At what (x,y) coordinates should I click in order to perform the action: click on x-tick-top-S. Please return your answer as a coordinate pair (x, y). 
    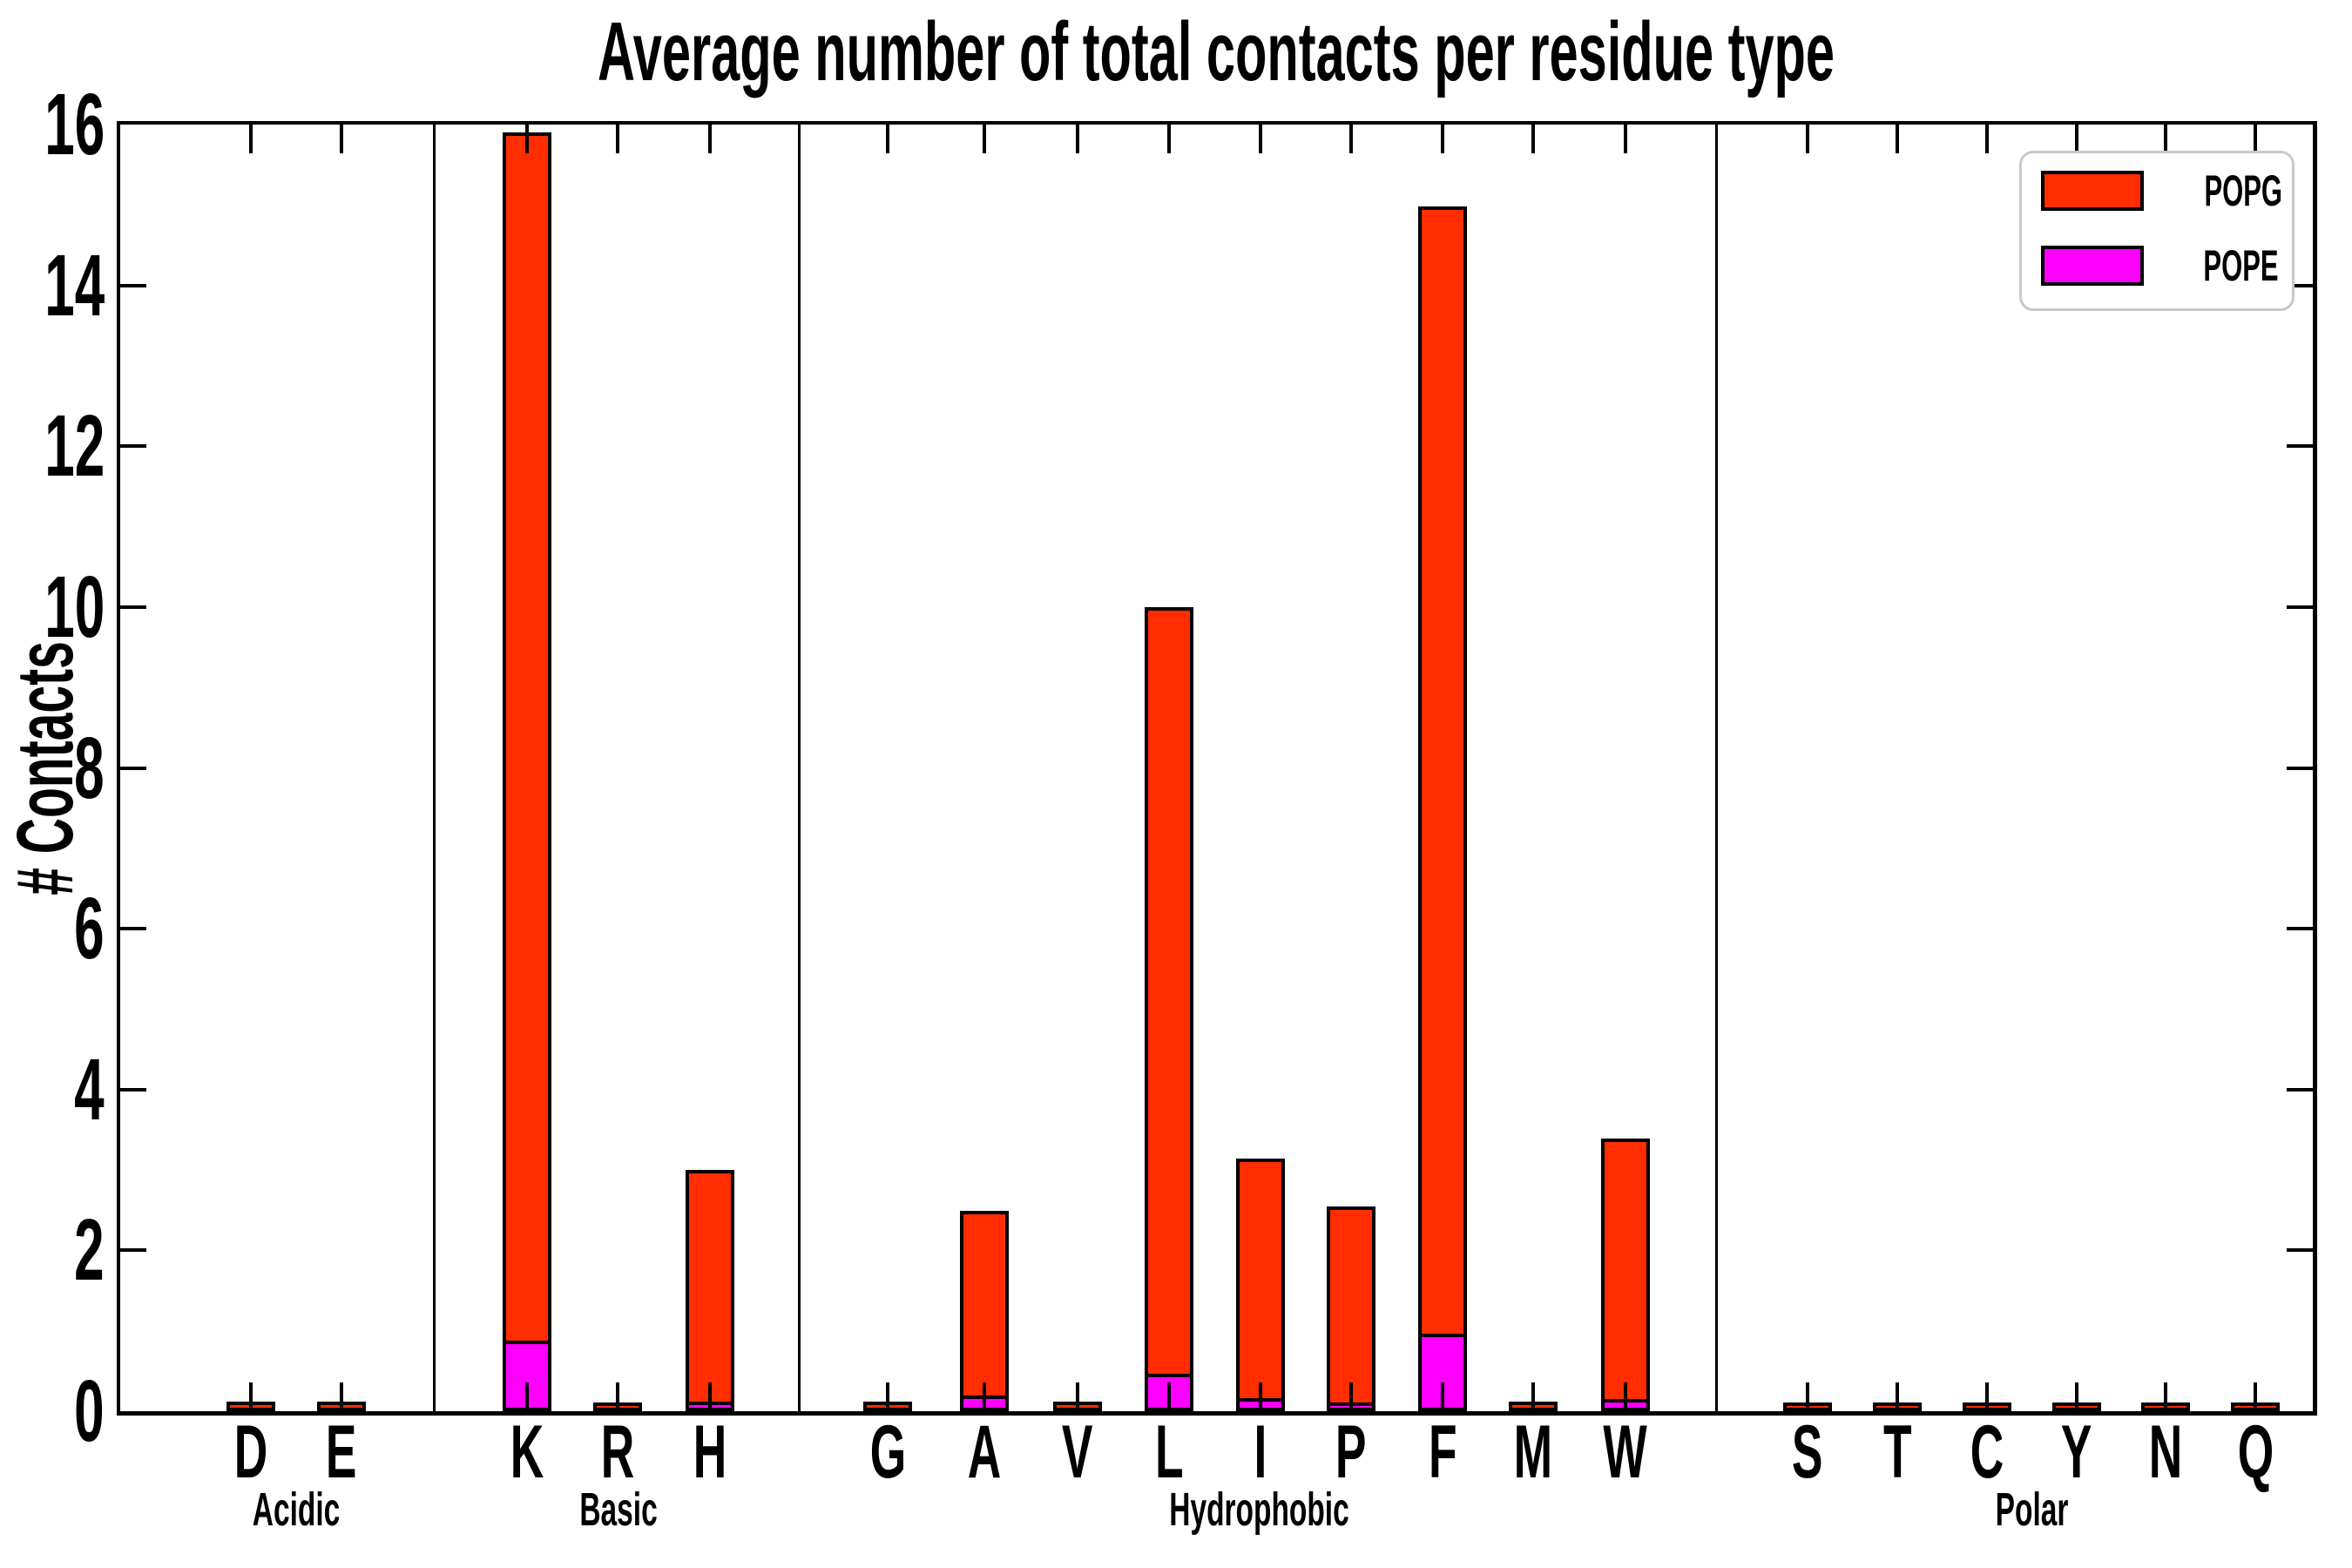
    Looking at the image, I should click on (1807, 139).